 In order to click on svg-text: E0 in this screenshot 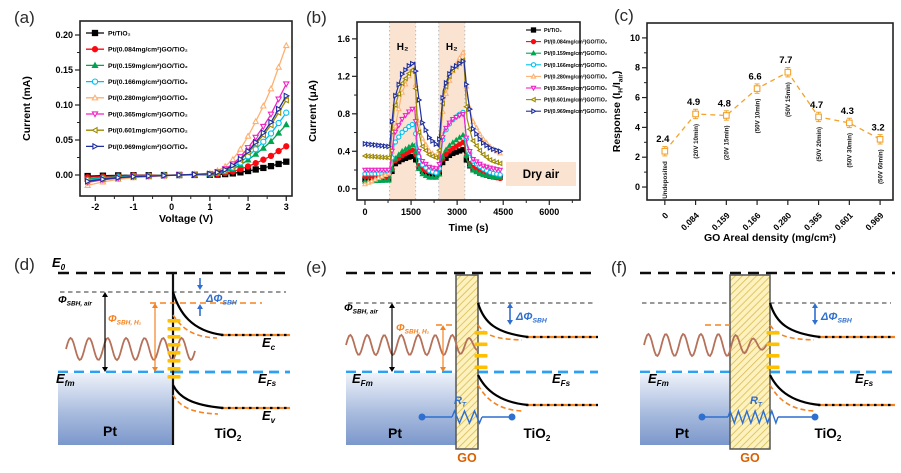, I will do `click(59, 263)`.